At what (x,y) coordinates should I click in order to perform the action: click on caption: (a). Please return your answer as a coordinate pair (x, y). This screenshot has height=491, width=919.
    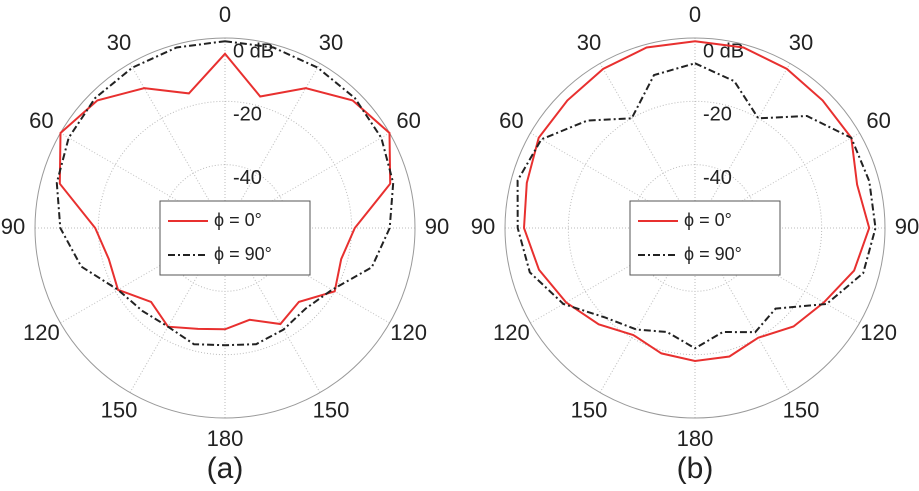
    Looking at the image, I should click on (225, 468).